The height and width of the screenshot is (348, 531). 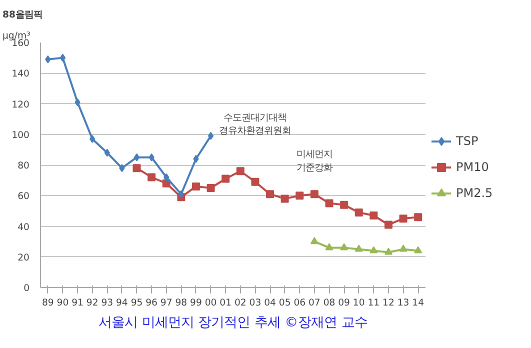 I want to click on x-tick-label: 99, so click(x=196, y=303).